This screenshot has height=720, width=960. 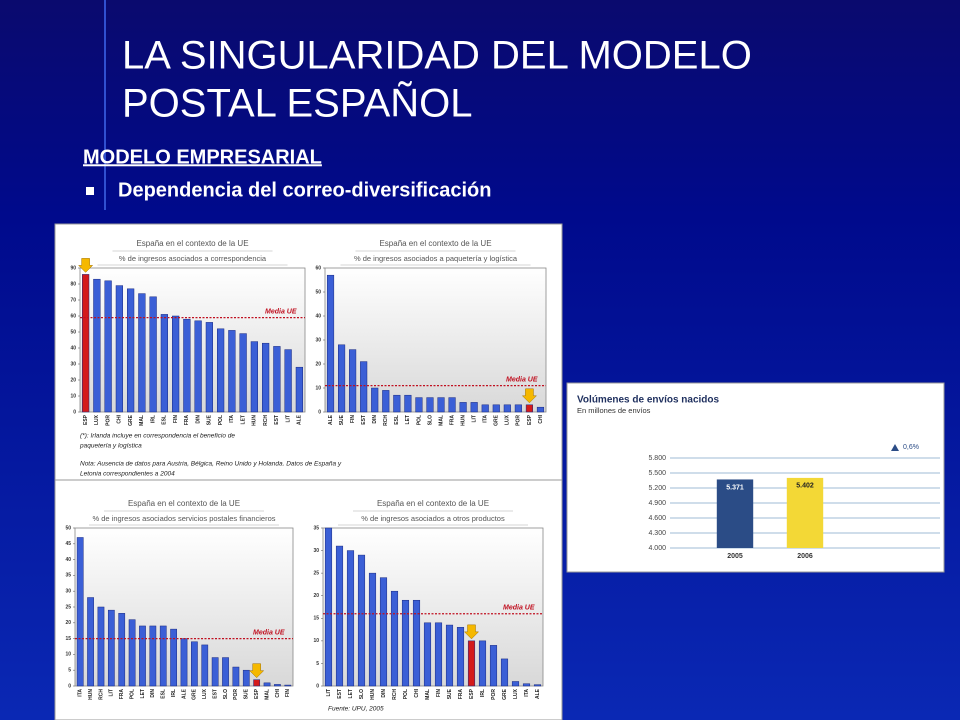 What do you see at coordinates (538, 693) in the screenshot?
I see `x-tick-label: ALE` at bounding box center [538, 693].